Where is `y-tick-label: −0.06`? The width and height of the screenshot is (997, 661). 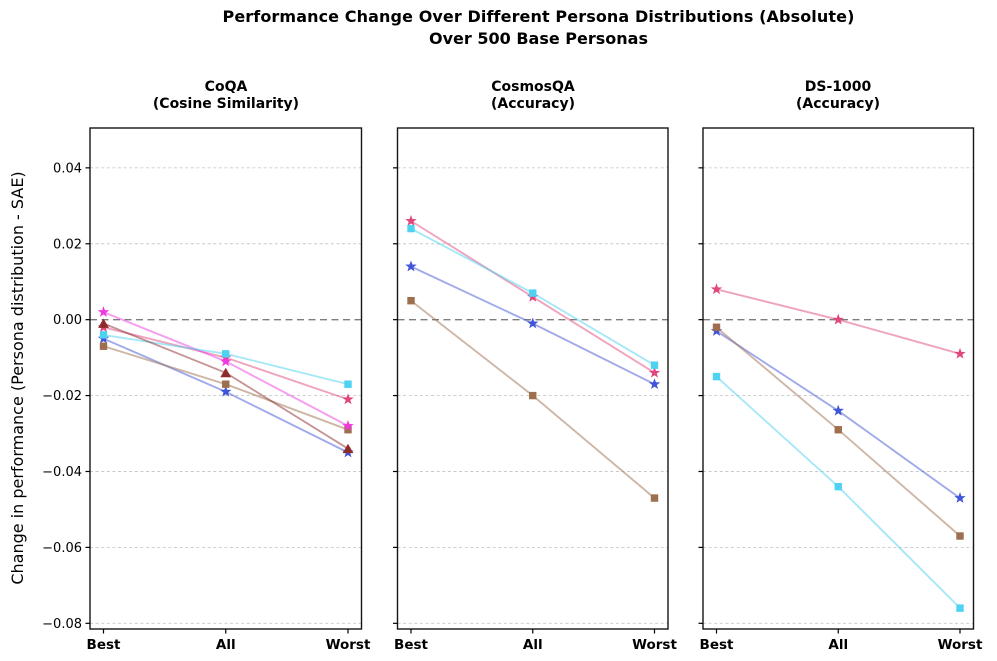 y-tick-label: −0.06 is located at coordinates (62, 548).